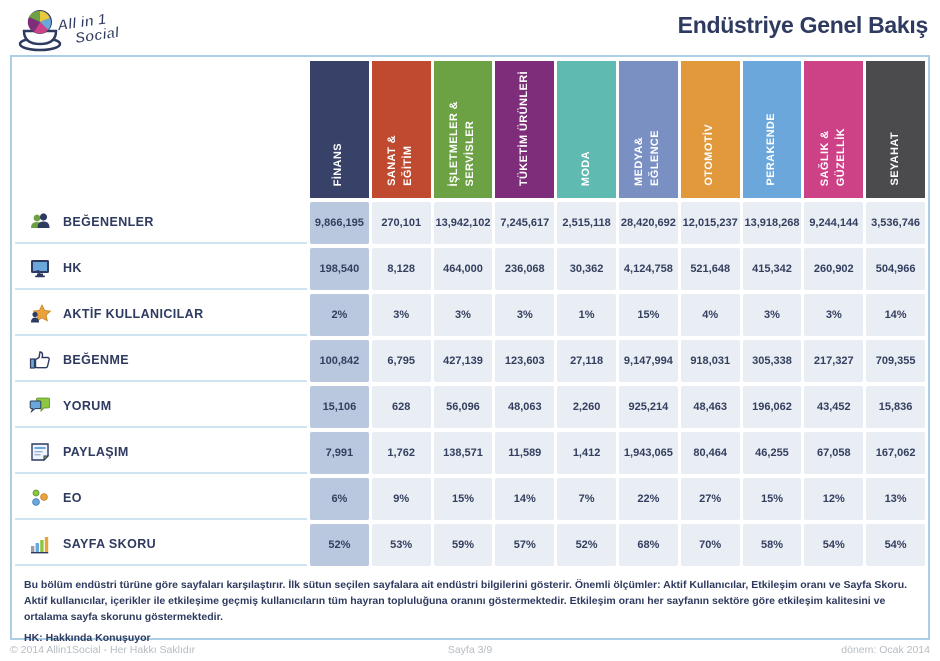 The height and width of the screenshot is (661, 940). Describe the element at coordinates (772, 361) in the screenshot. I see `table-cell: 305,338` at that location.